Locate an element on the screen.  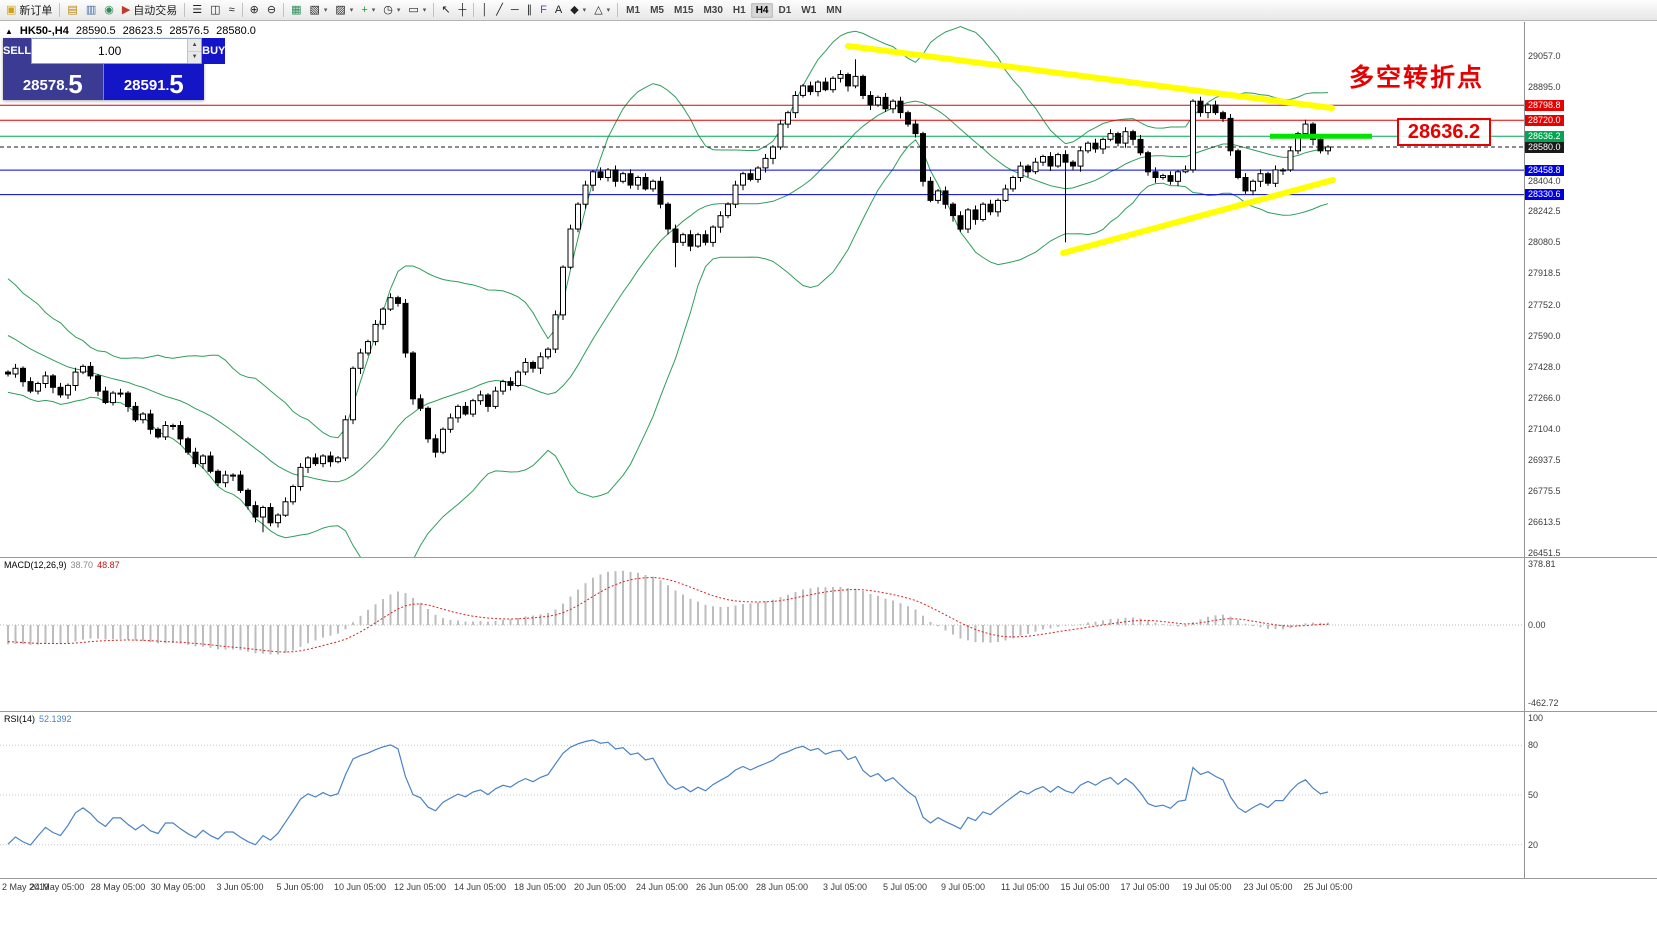
volume-up-button: ▲ is located at coordinates (195, 45).